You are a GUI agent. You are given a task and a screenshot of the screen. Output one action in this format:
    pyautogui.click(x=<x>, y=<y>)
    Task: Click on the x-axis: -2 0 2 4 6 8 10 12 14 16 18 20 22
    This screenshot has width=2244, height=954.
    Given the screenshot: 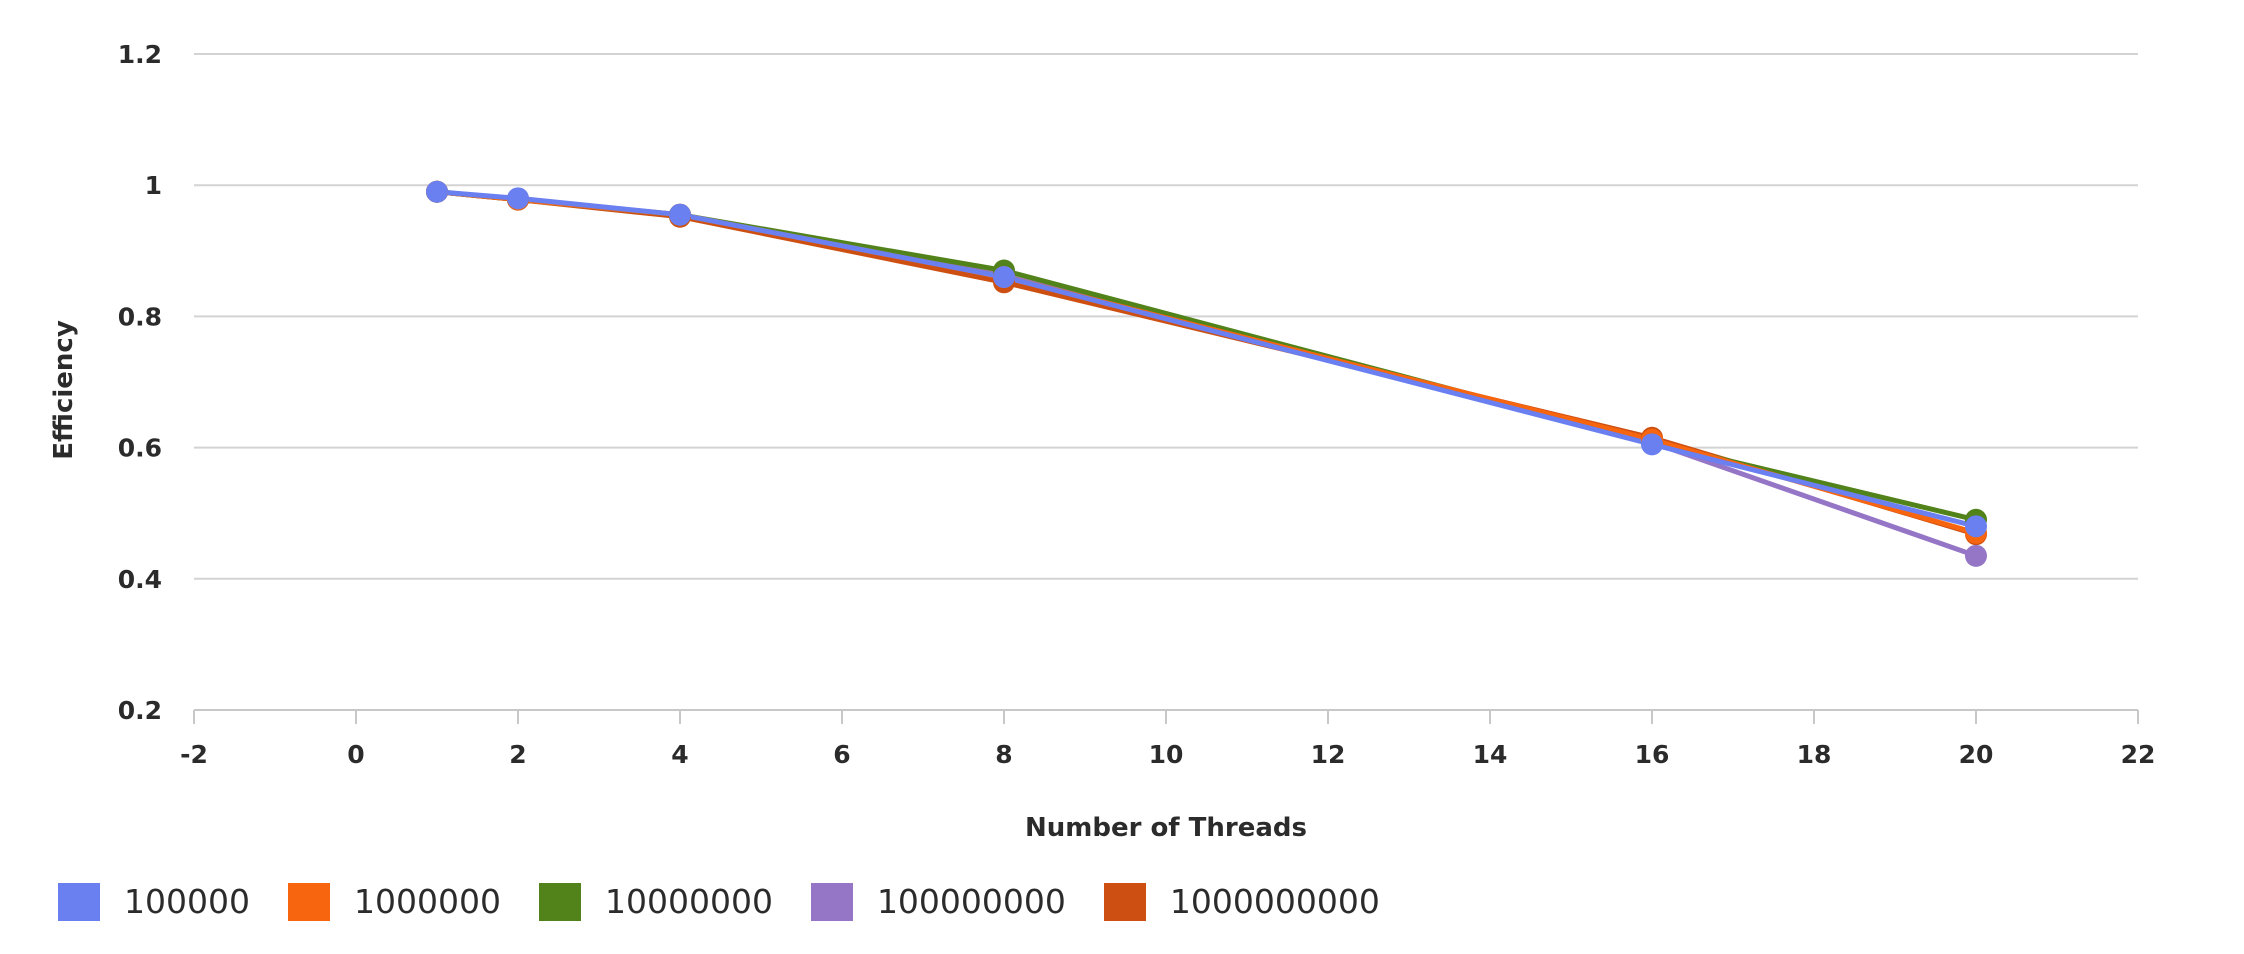 What is the action you would take?
    pyautogui.click(x=1168, y=739)
    